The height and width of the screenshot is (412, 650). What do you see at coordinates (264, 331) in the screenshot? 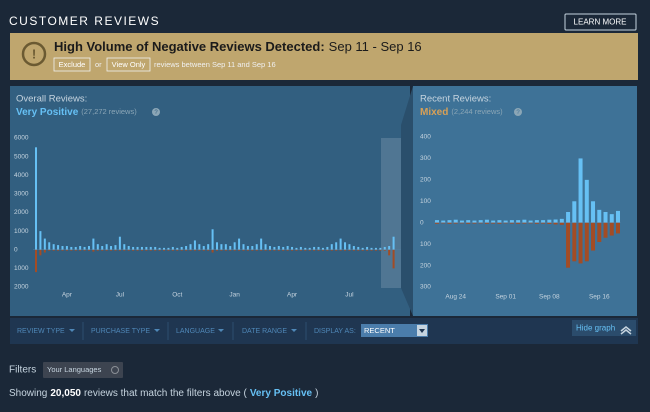
I see `date-range-dropdown: DATE RANGE` at bounding box center [264, 331].